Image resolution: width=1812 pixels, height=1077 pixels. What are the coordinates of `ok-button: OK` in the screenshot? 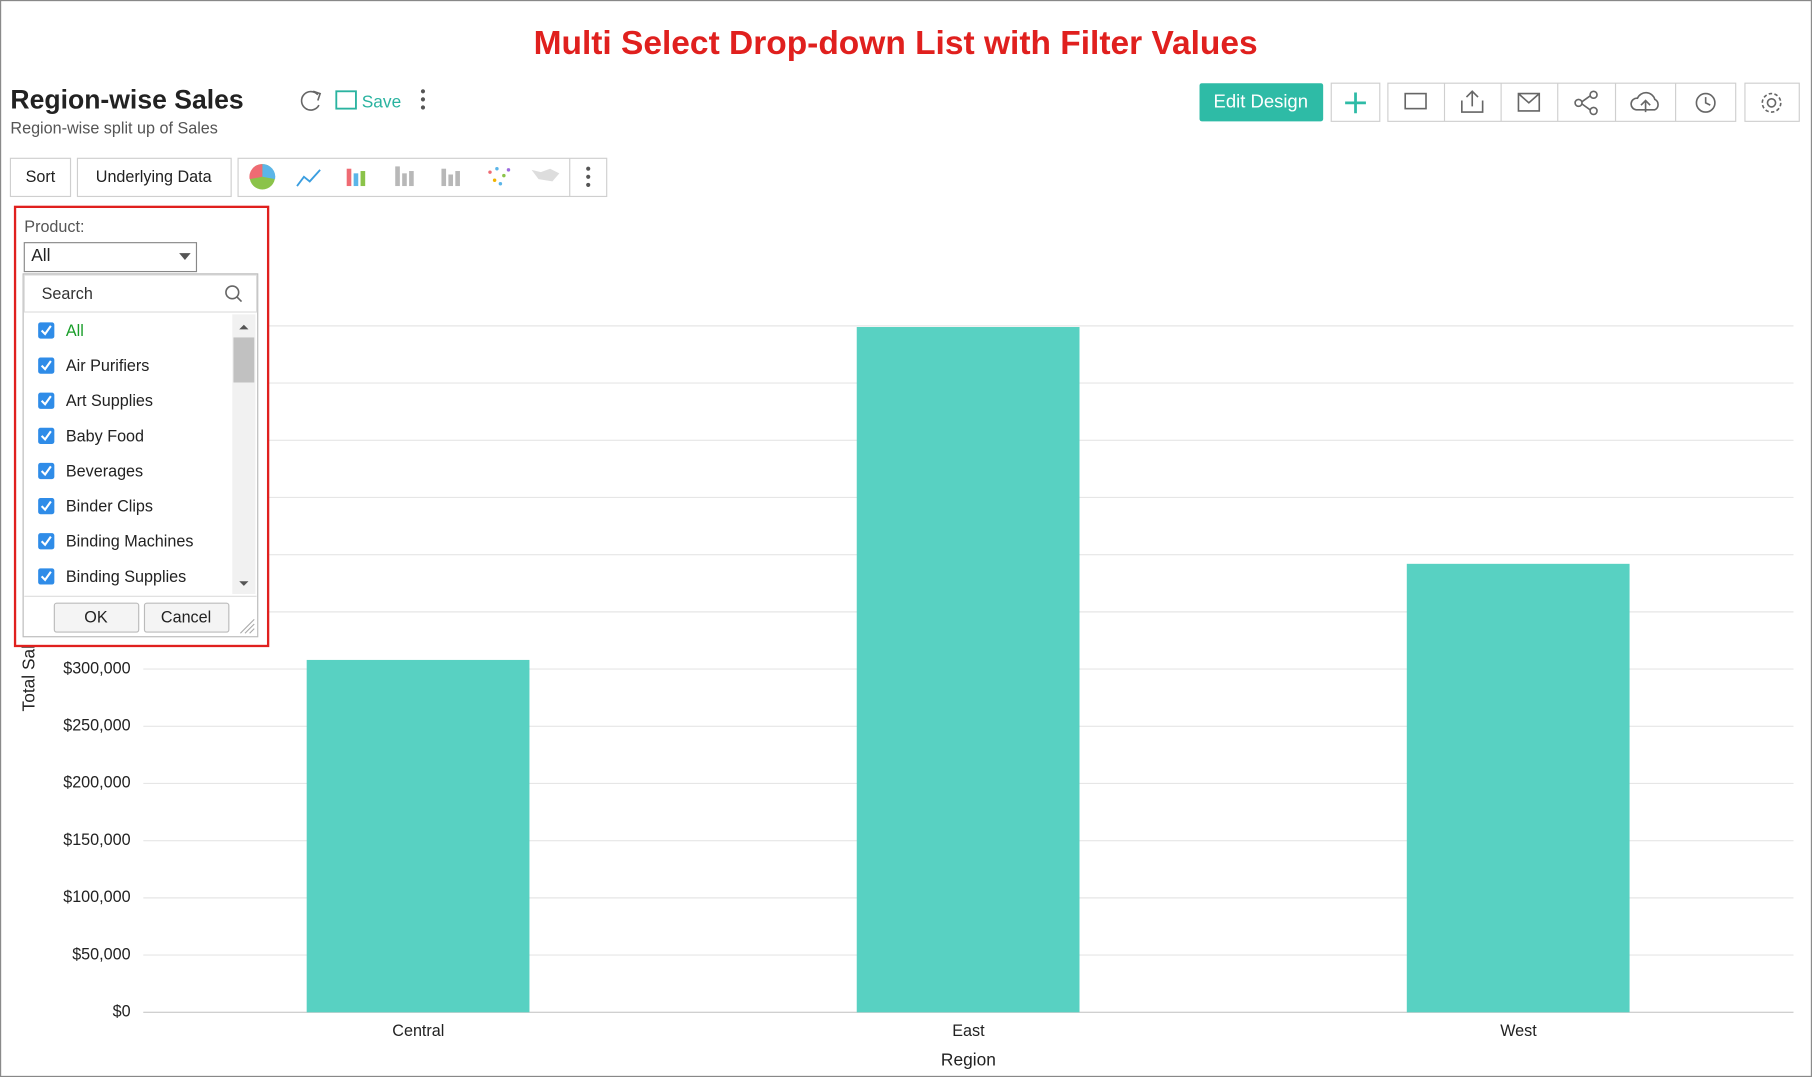 It's located at (96, 617).